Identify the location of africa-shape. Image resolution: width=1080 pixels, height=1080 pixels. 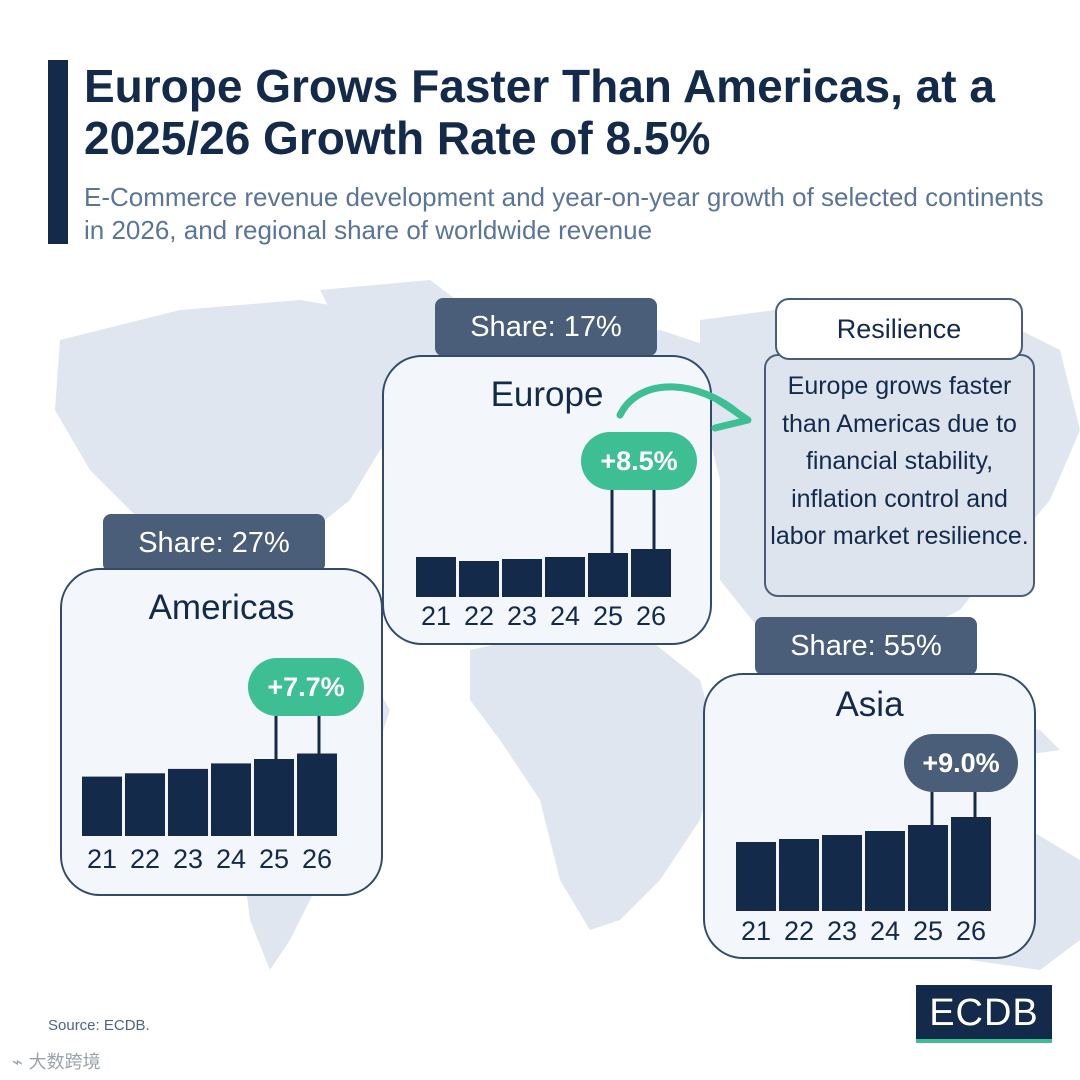
(595, 780).